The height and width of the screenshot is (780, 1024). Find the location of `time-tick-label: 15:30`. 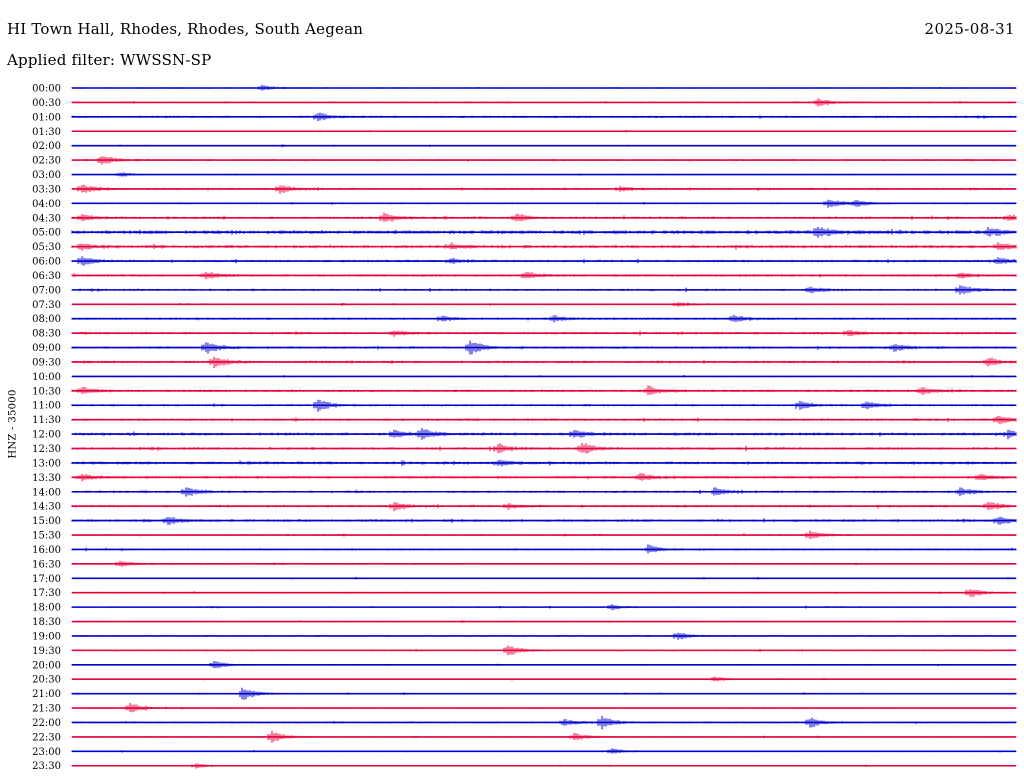

time-tick-label: 15:30 is located at coordinates (46, 536).